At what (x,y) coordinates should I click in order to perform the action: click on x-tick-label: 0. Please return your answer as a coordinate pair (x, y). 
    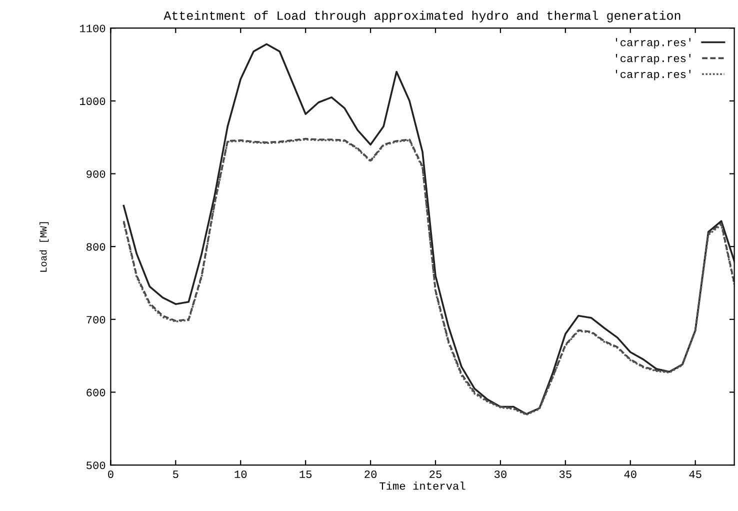
    Looking at the image, I should click on (111, 474).